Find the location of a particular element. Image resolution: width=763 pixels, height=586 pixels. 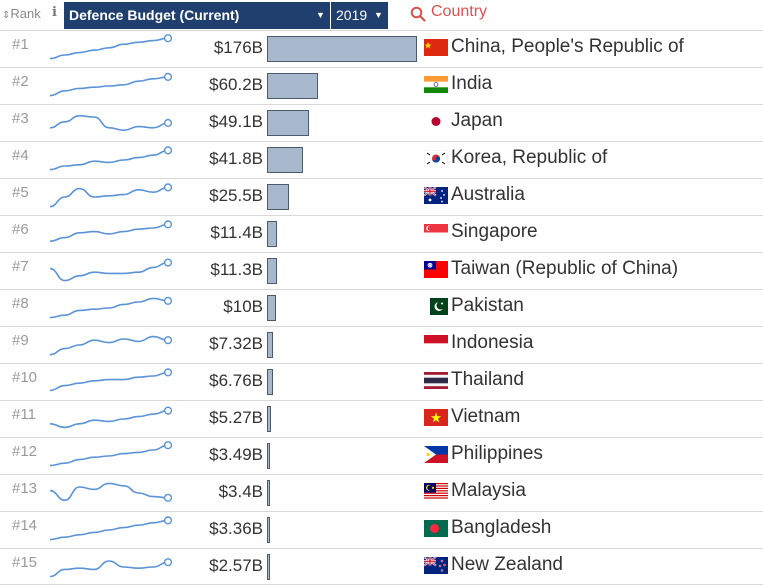

country-name: Philippines is located at coordinates (497, 453).